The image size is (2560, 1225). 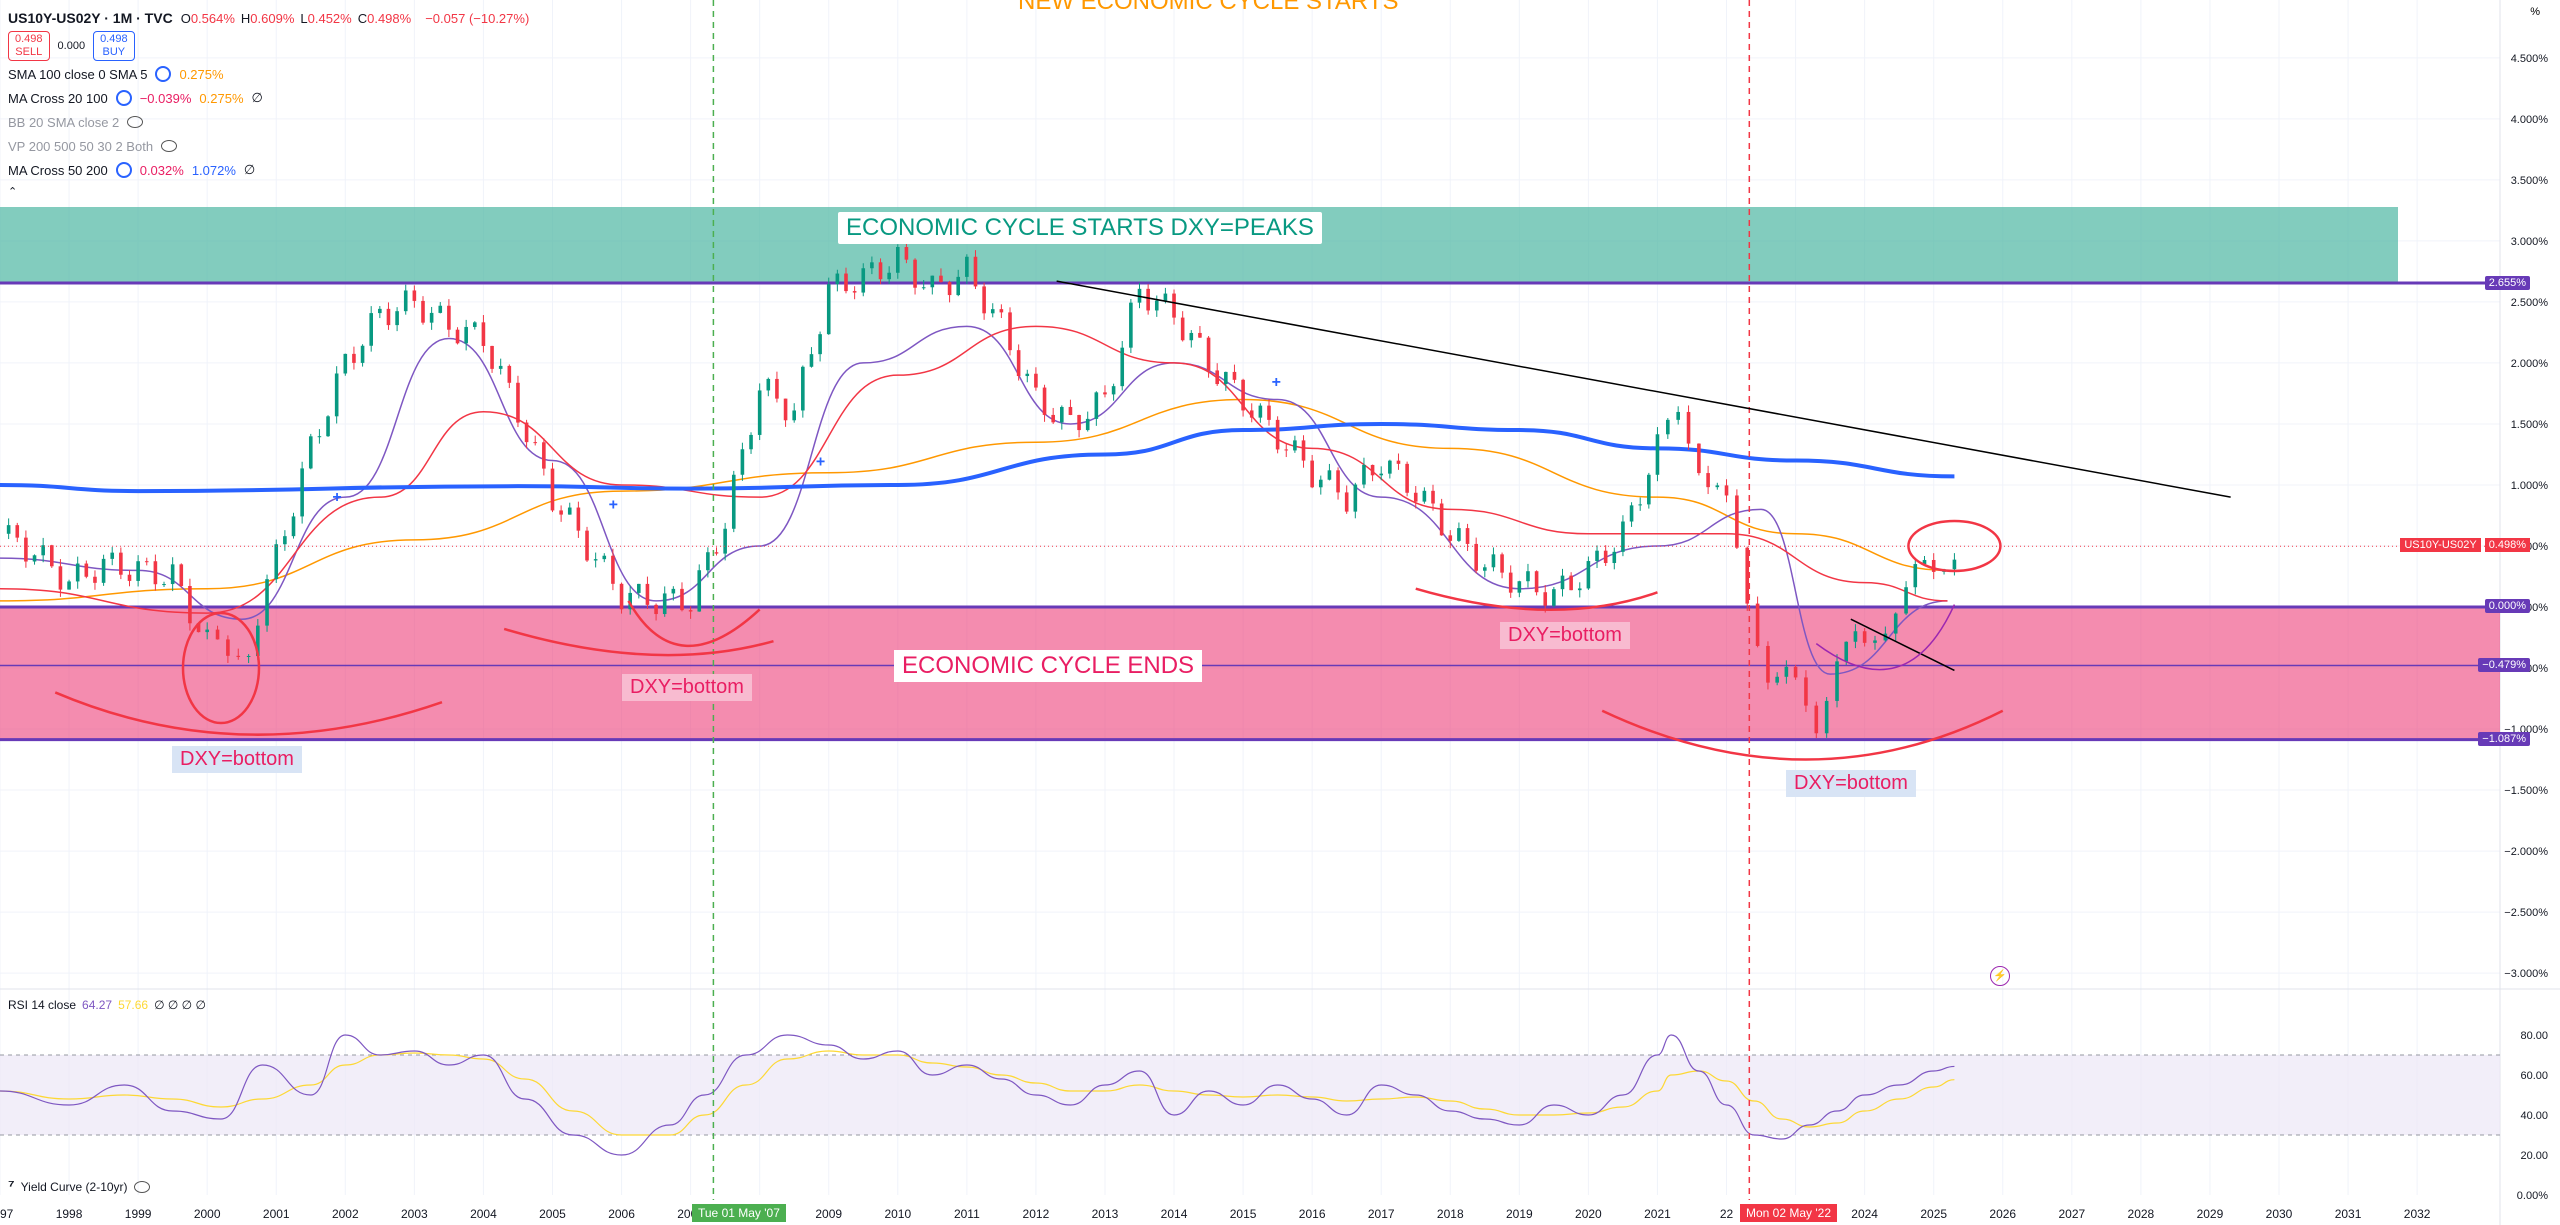 I want to click on buy-button: 0.498 BUY, so click(x=114, y=46).